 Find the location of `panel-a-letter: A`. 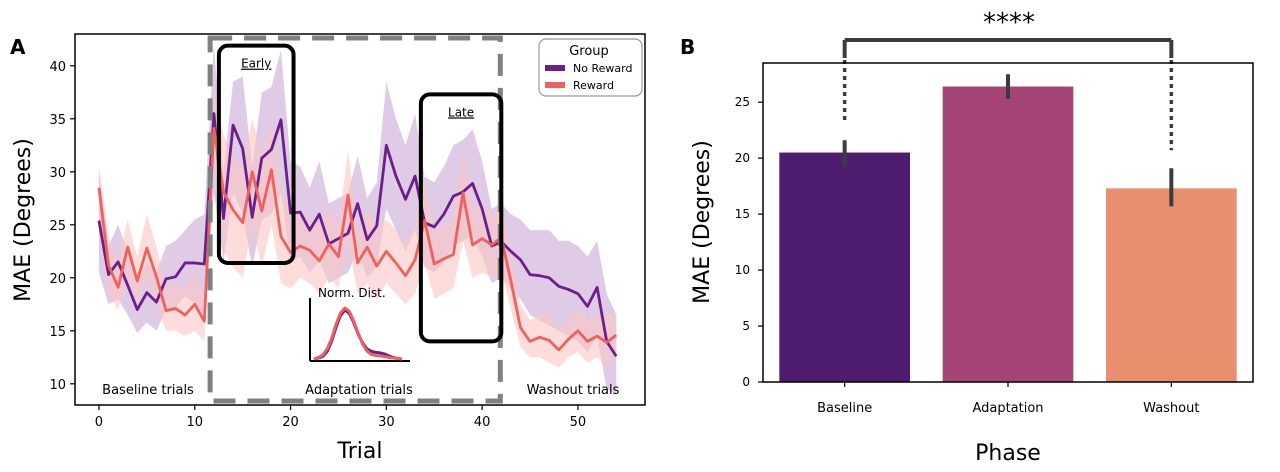

panel-a-letter: A is located at coordinates (18, 47).